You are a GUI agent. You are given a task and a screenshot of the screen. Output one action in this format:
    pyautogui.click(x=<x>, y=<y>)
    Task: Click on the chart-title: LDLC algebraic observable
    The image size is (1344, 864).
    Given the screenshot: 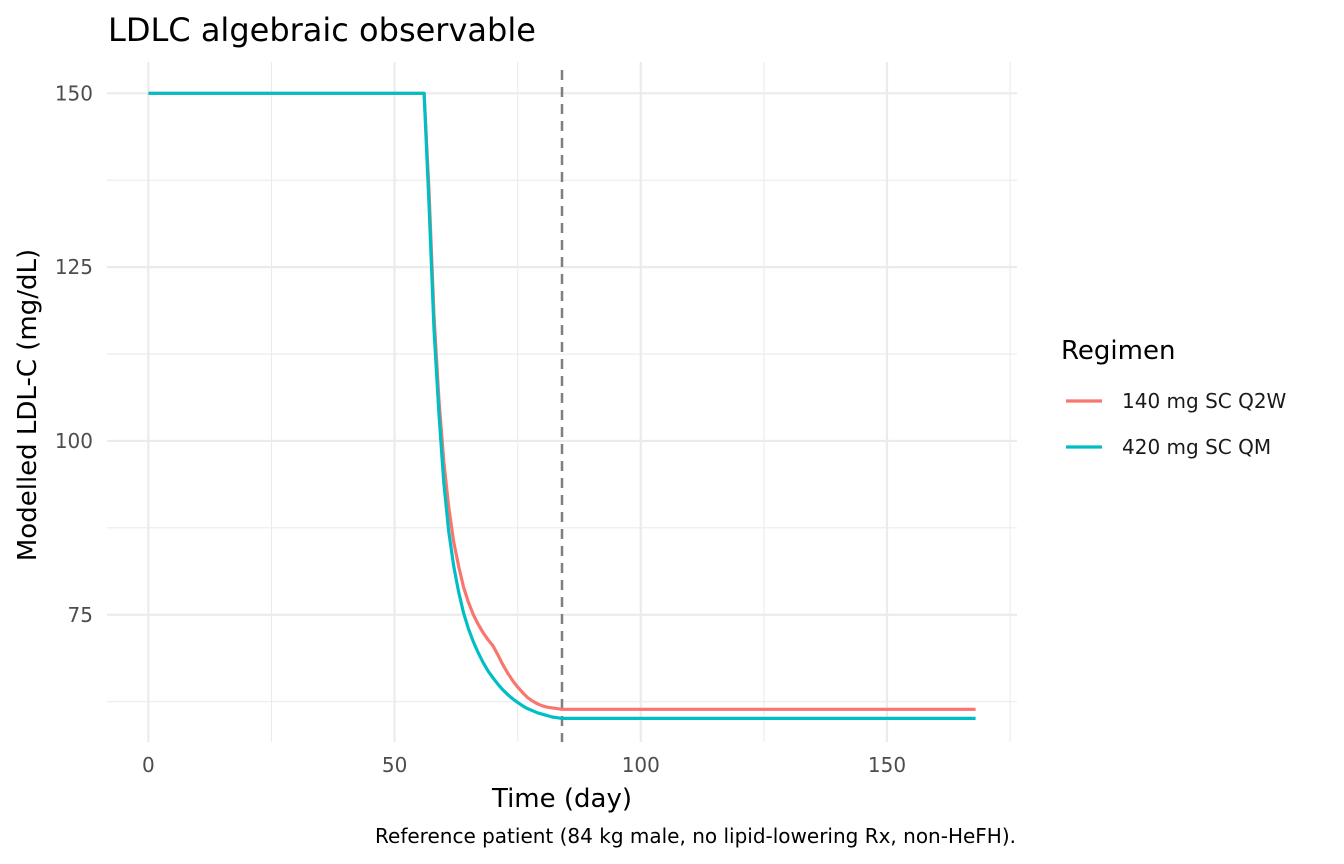 What is the action you would take?
    pyautogui.click(x=322, y=30)
    